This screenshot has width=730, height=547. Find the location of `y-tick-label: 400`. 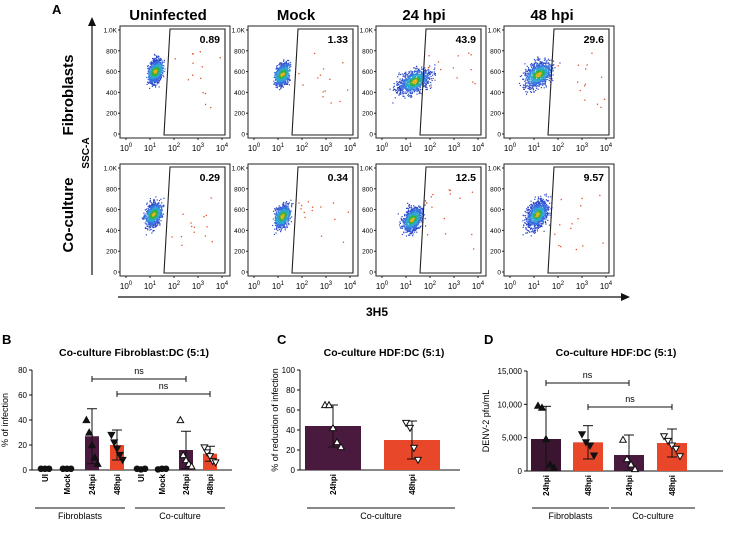

y-tick-label: 400 is located at coordinates (367, 93).